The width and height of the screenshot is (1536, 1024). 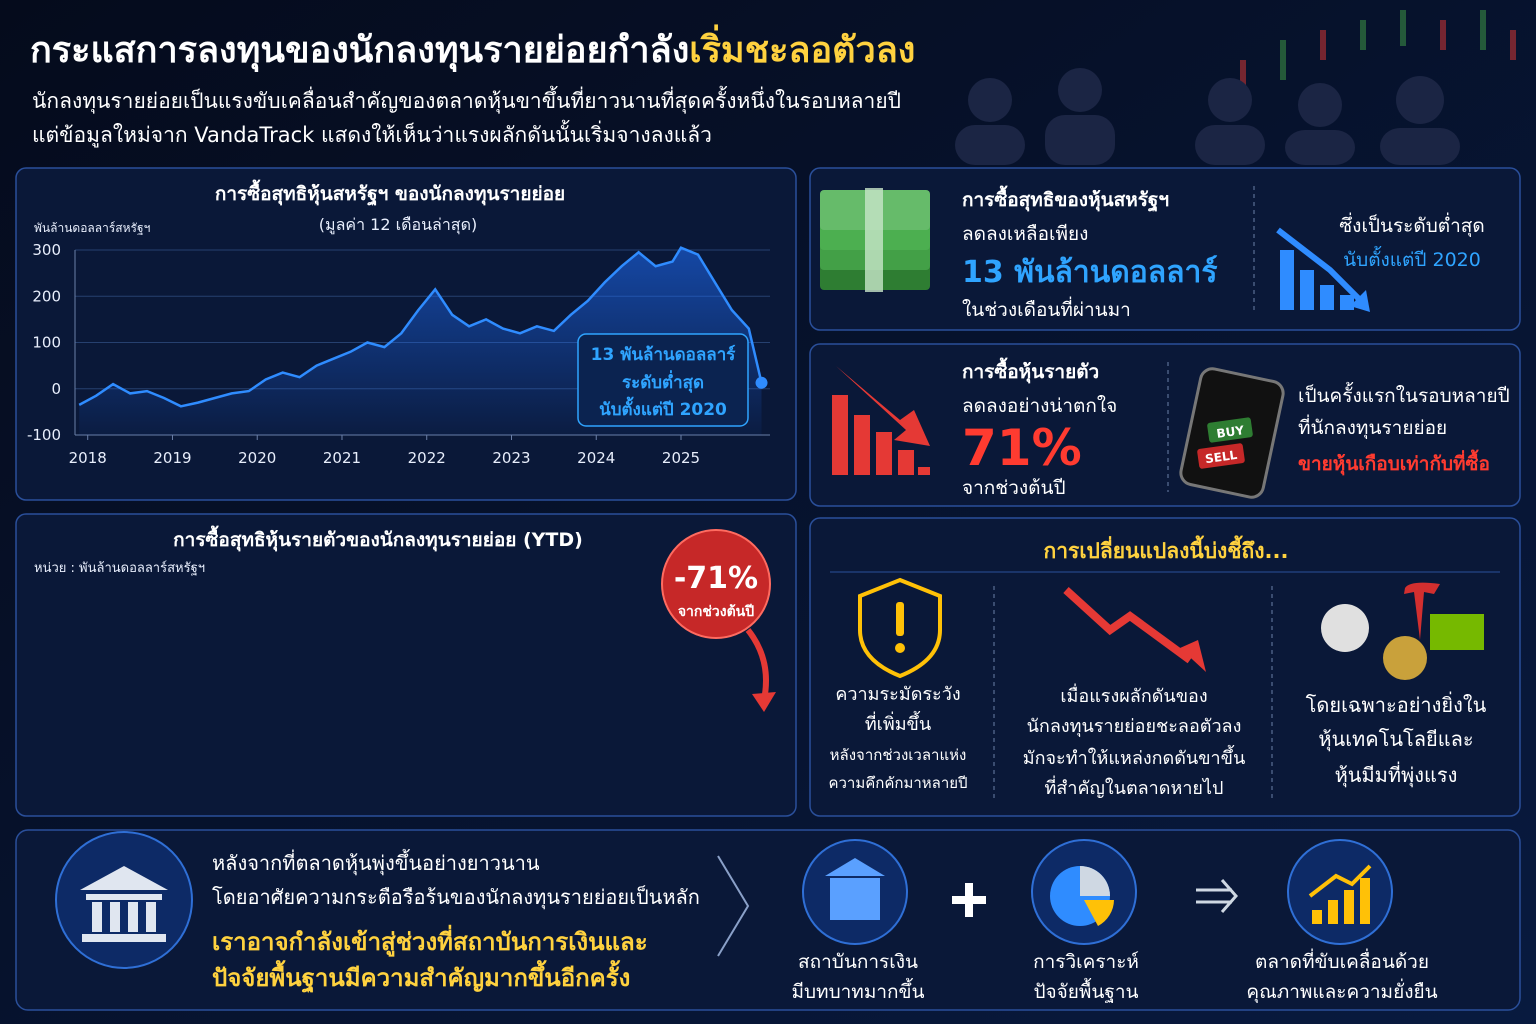 What do you see at coordinates (1089, 272) in the screenshot?
I see `card-highlight: 13 พันล้านดอลลาร์` at bounding box center [1089, 272].